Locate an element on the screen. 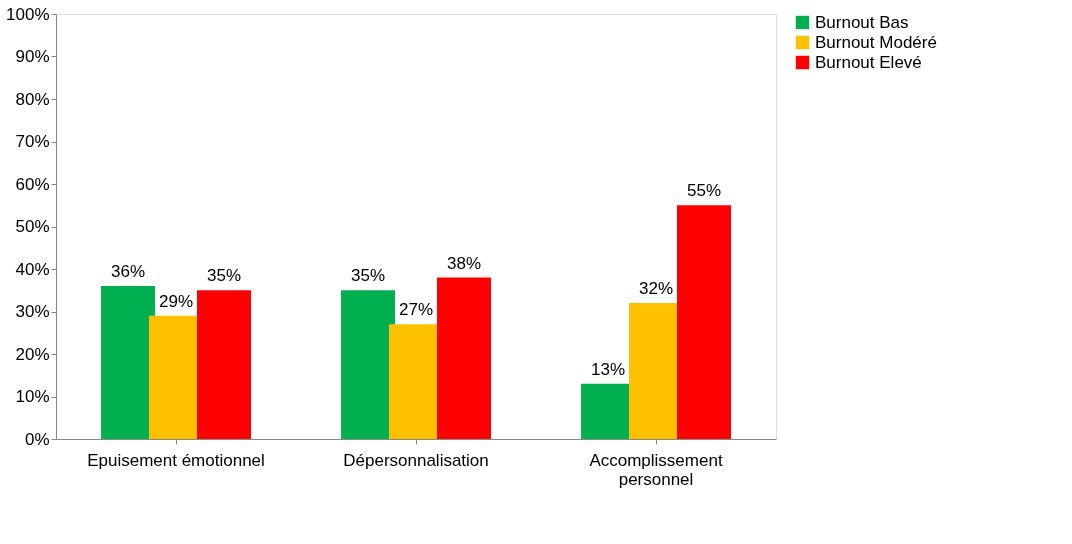  data-label: 29% is located at coordinates (176, 301).